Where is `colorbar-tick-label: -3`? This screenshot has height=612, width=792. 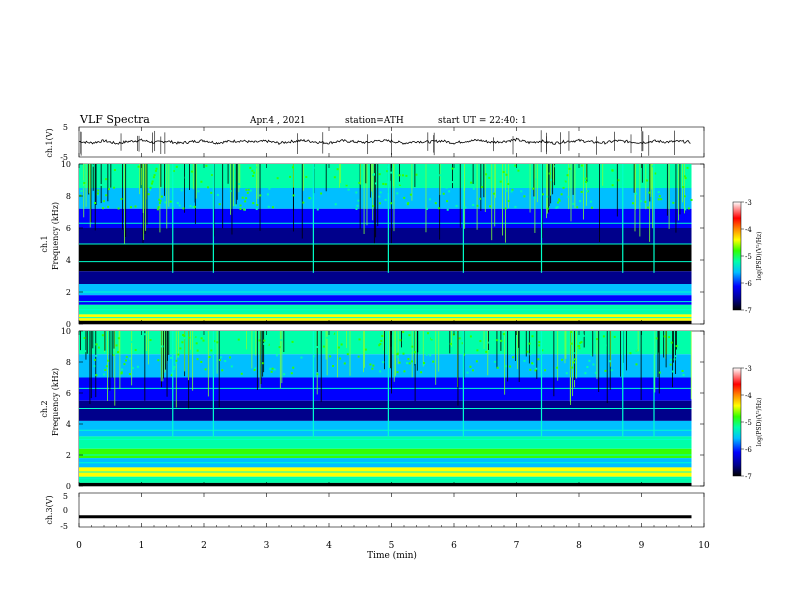
colorbar-tick-label: -3 is located at coordinates (748, 369).